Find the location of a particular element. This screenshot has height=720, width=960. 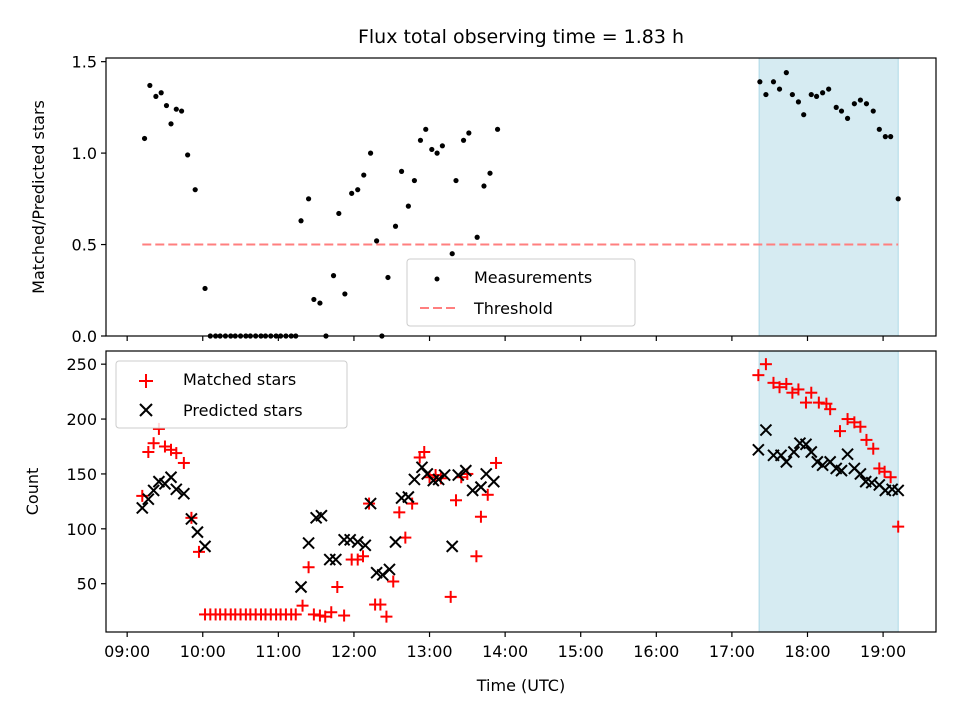

y-tick-label: 0.0 is located at coordinates (84, 336).